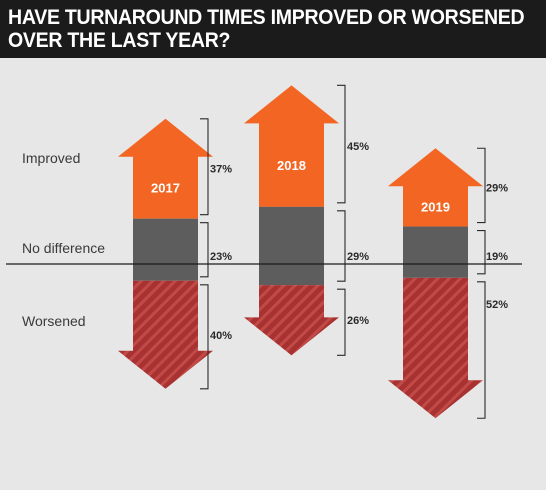  What do you see at coordinates (165, 249) in the screenshot?
I see `no-difference-bar-year-2017` at bounding box center [165, 249].